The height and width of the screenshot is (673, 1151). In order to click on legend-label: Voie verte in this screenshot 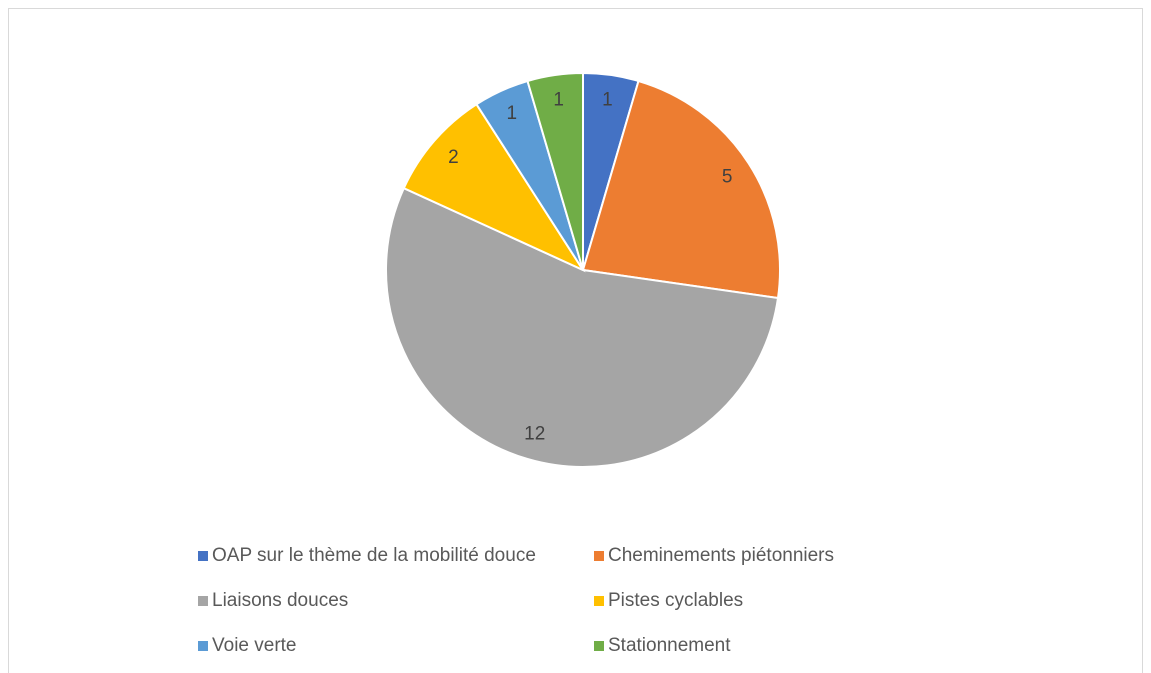, I will do `click(254, 645)`.